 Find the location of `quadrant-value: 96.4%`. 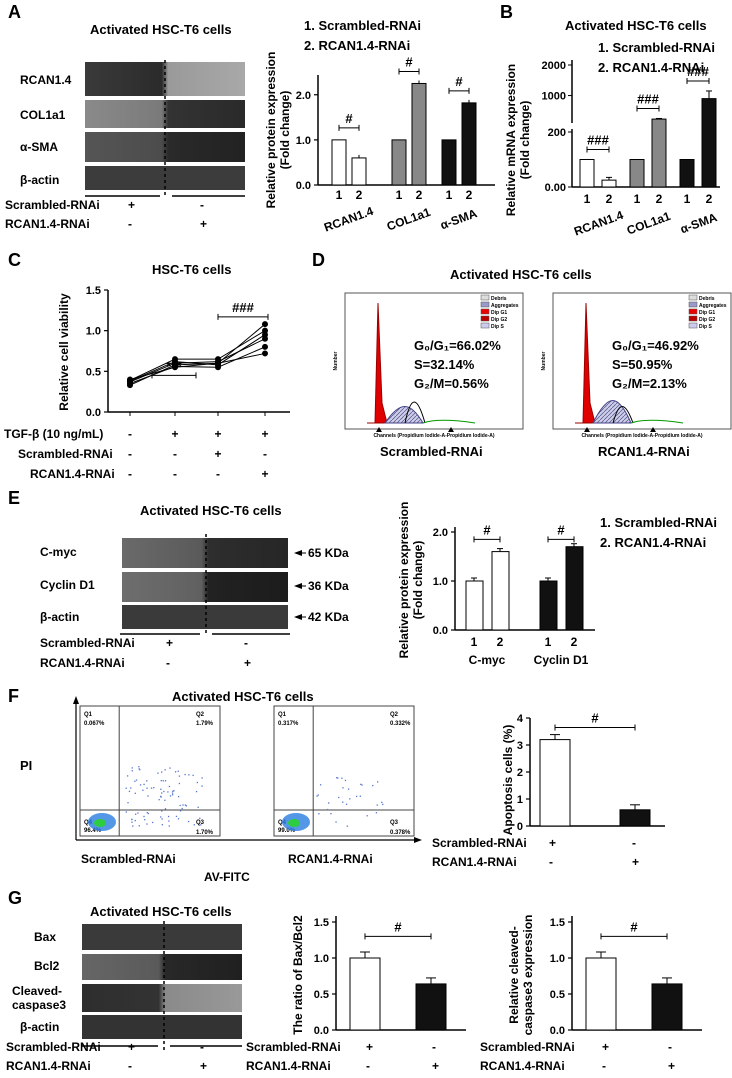

quadrant-value: 96.4% is located at coordinates (93, 831).